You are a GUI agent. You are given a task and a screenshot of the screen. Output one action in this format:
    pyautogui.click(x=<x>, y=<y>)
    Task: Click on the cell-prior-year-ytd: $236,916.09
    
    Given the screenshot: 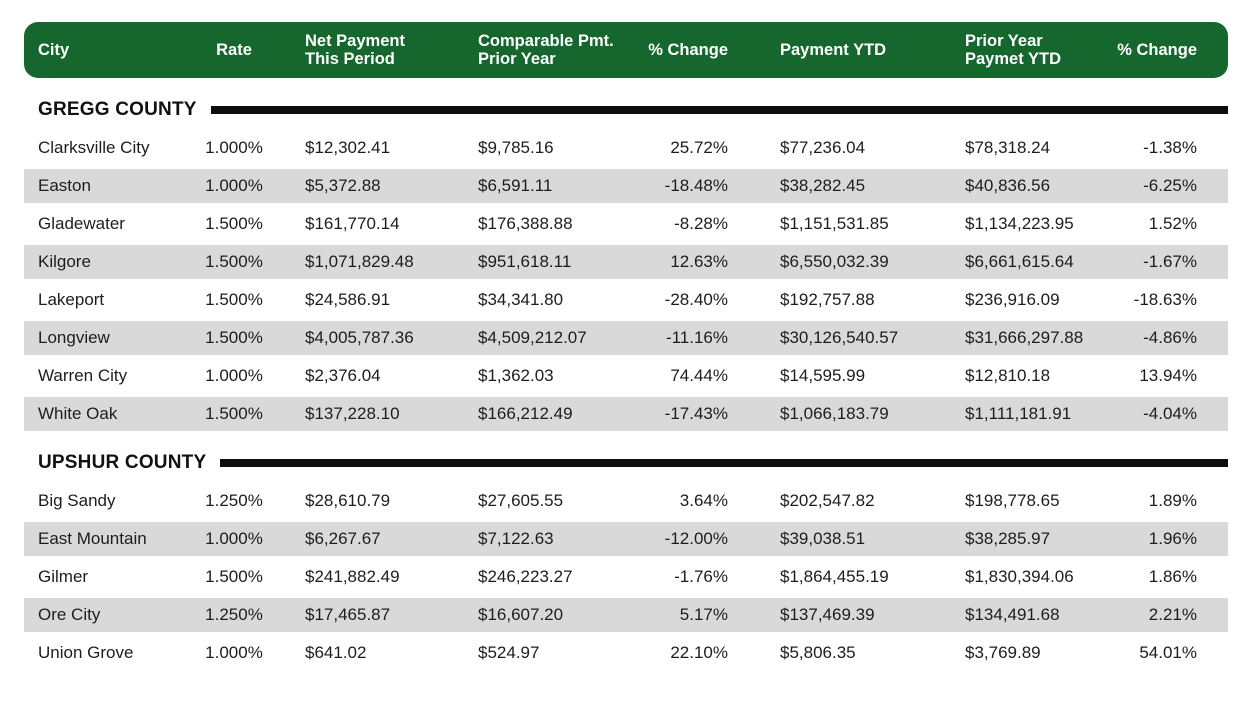 What is the action you would take?
    pyautogui.click(x=1012, y=299)
    